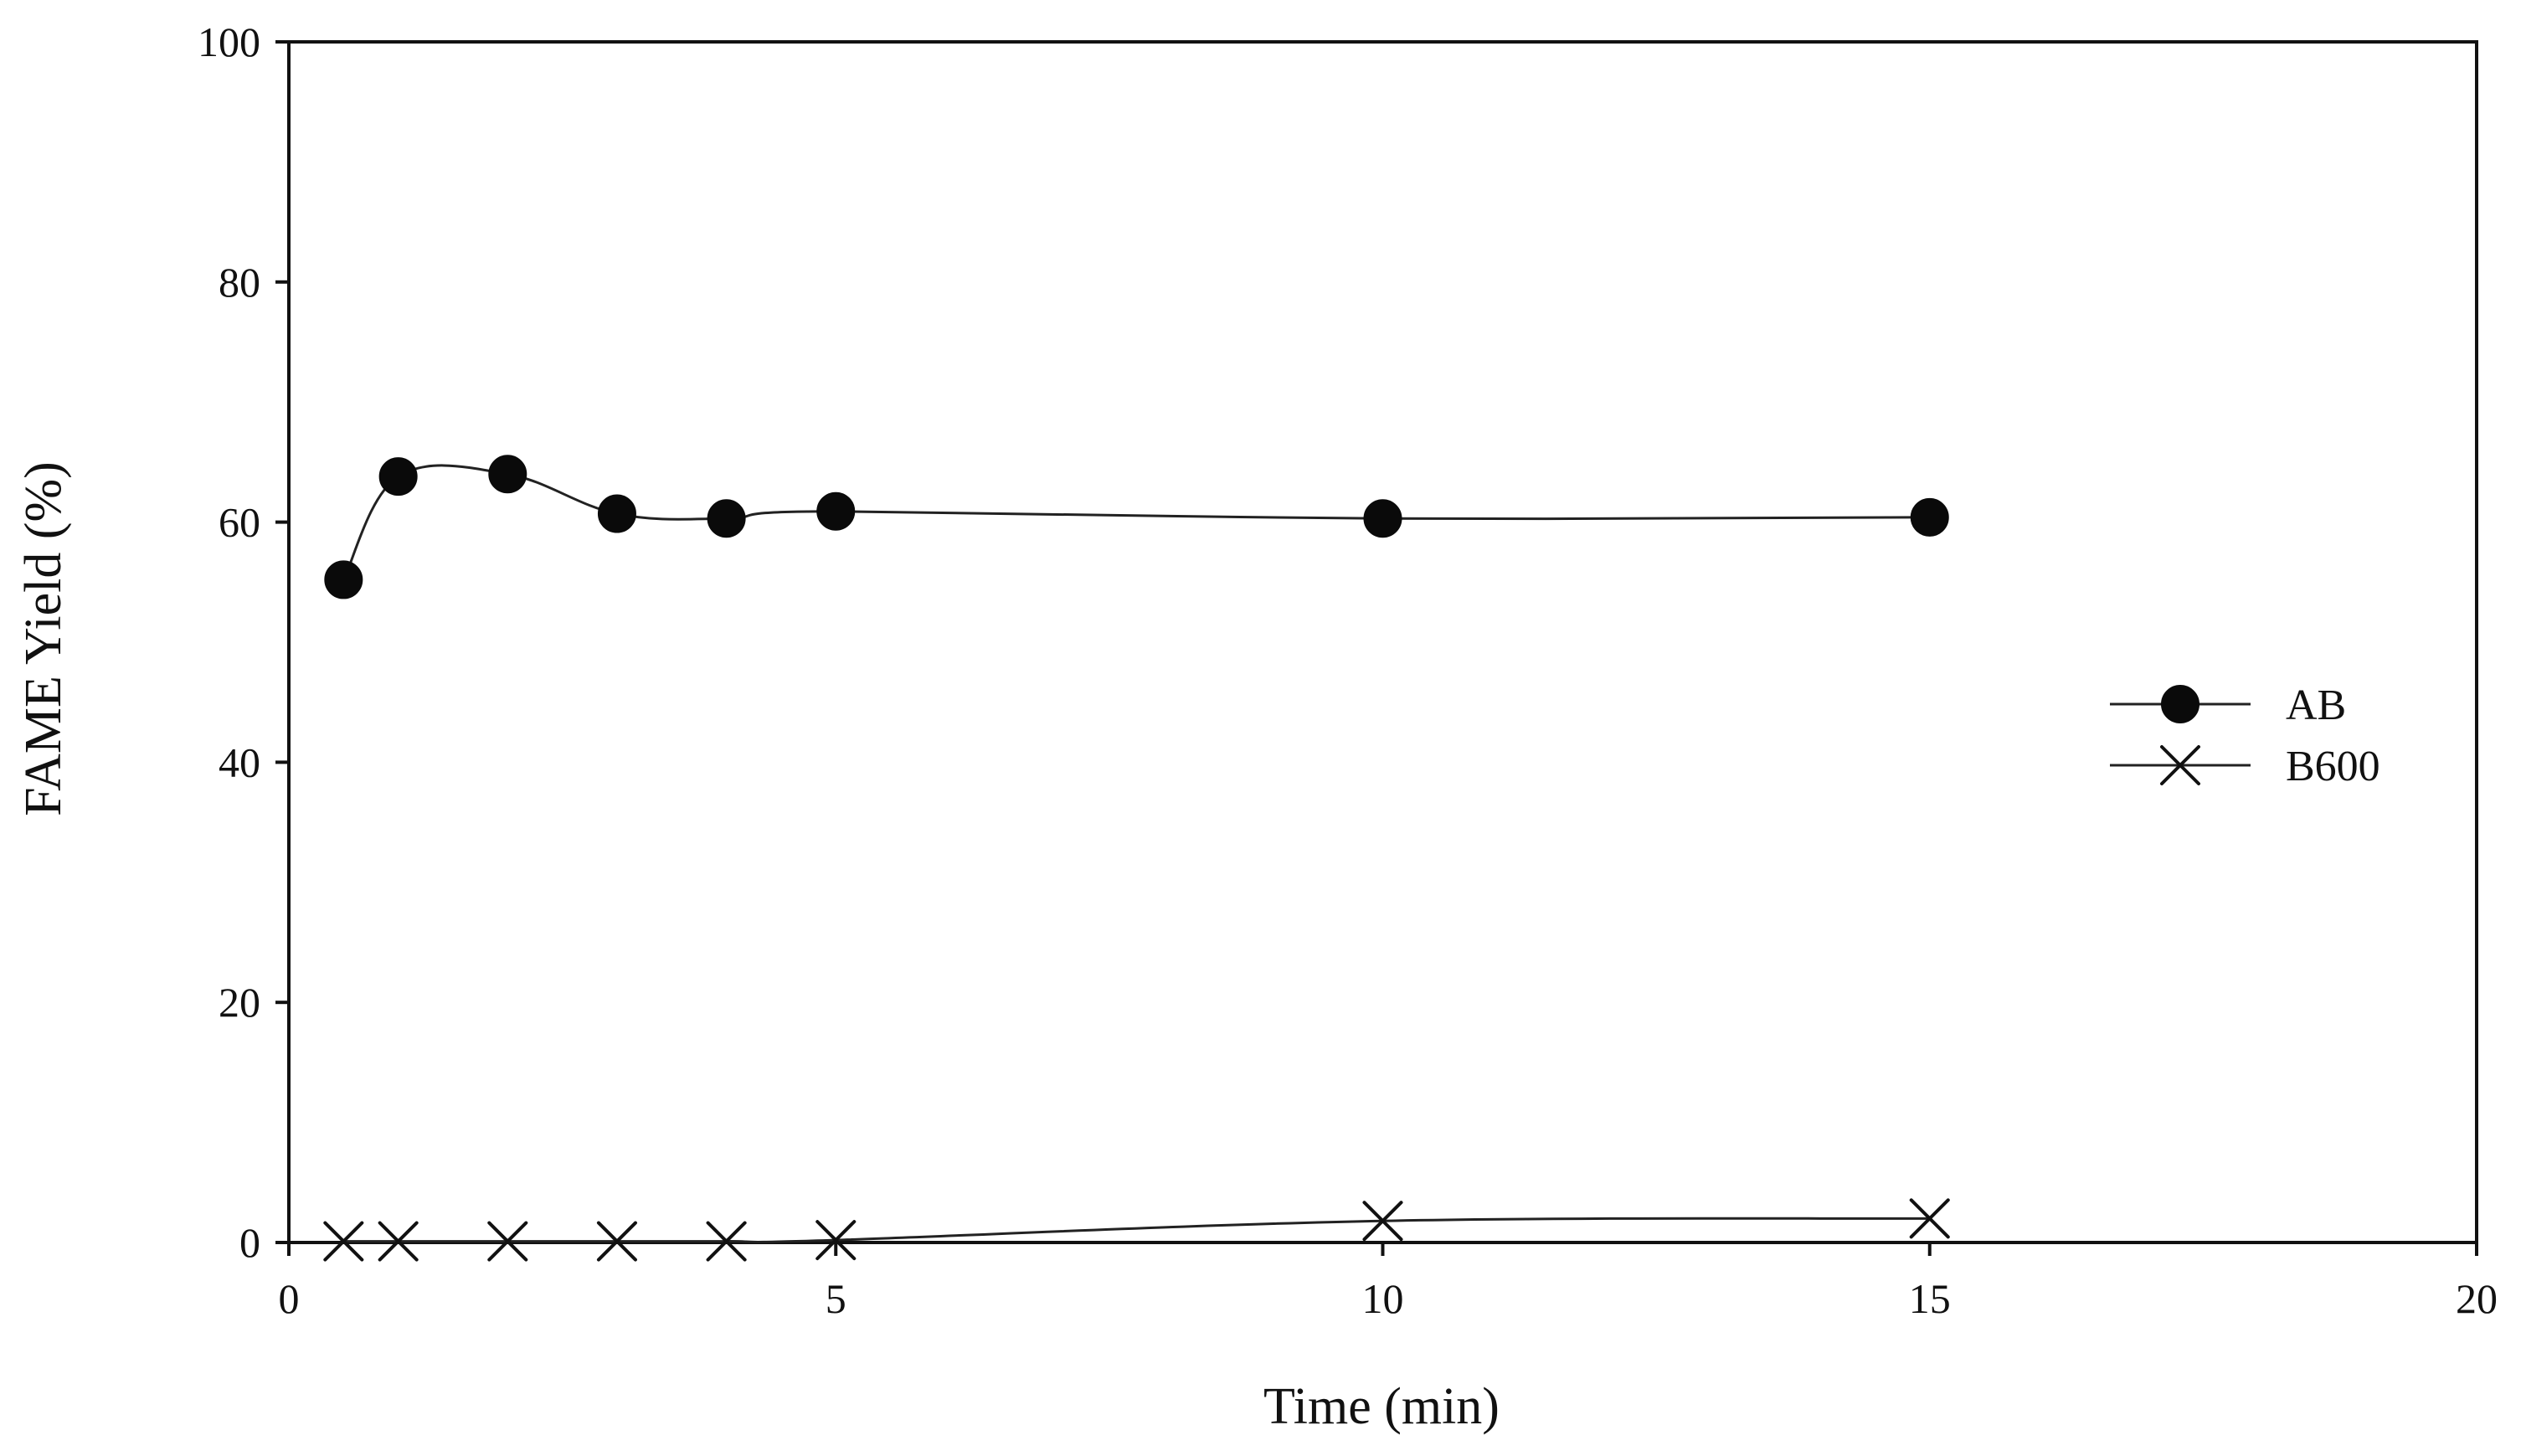 This screenshot has width=2521, height=1456. Describe the element at coordinates (289, 1298) in the screenshot. I see `x-tick-label: 0` at that location.